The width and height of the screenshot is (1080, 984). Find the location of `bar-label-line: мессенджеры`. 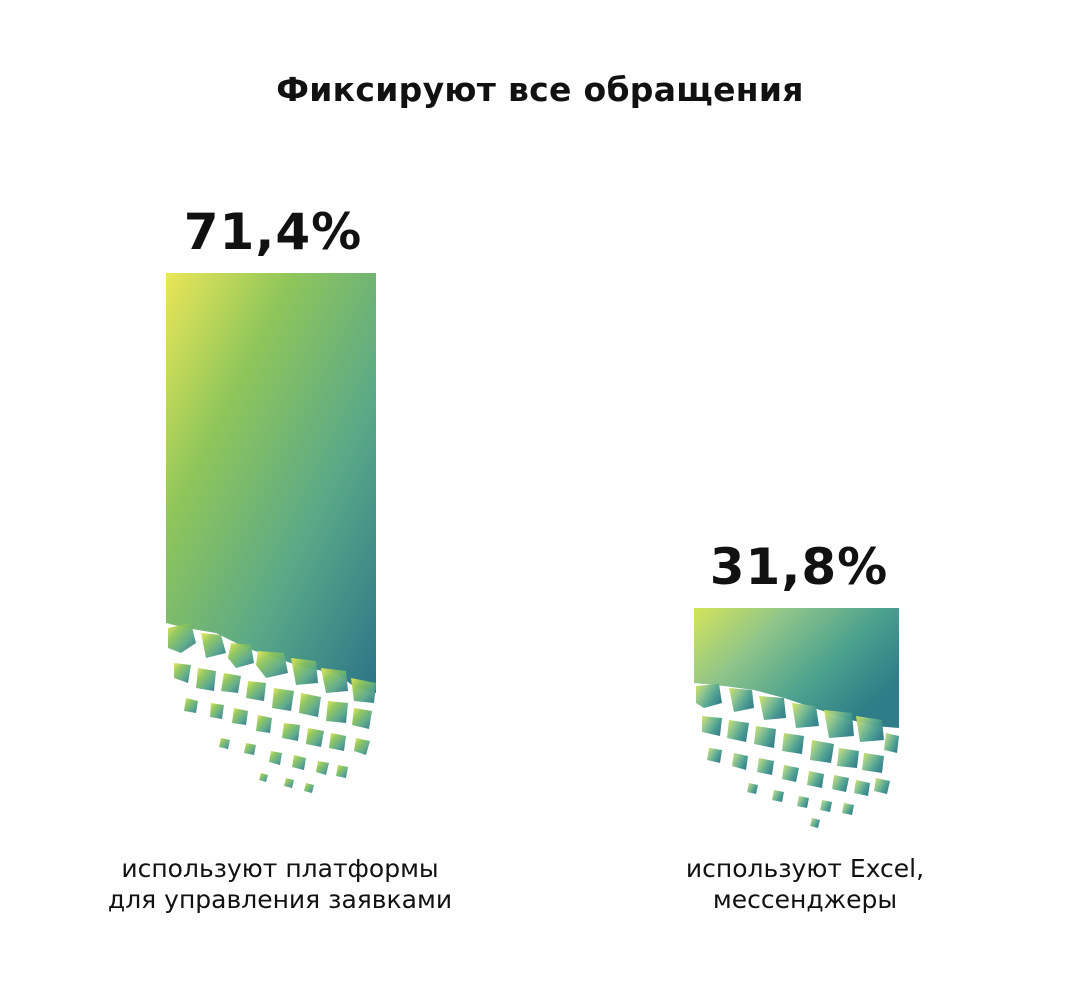

bar-label-line: мессенджеры is located at coordinates (805, 899).